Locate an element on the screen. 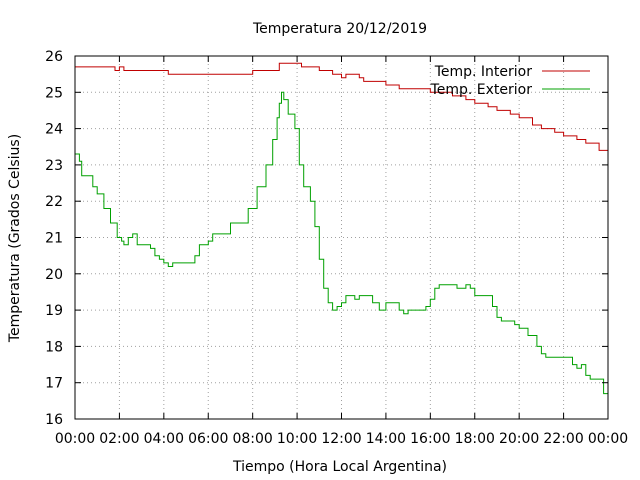 Image resolution: width=640 pixels, height=480 pixels. chart-title: Temperatura 20/12/2019 is located at coordinates (339, 29).